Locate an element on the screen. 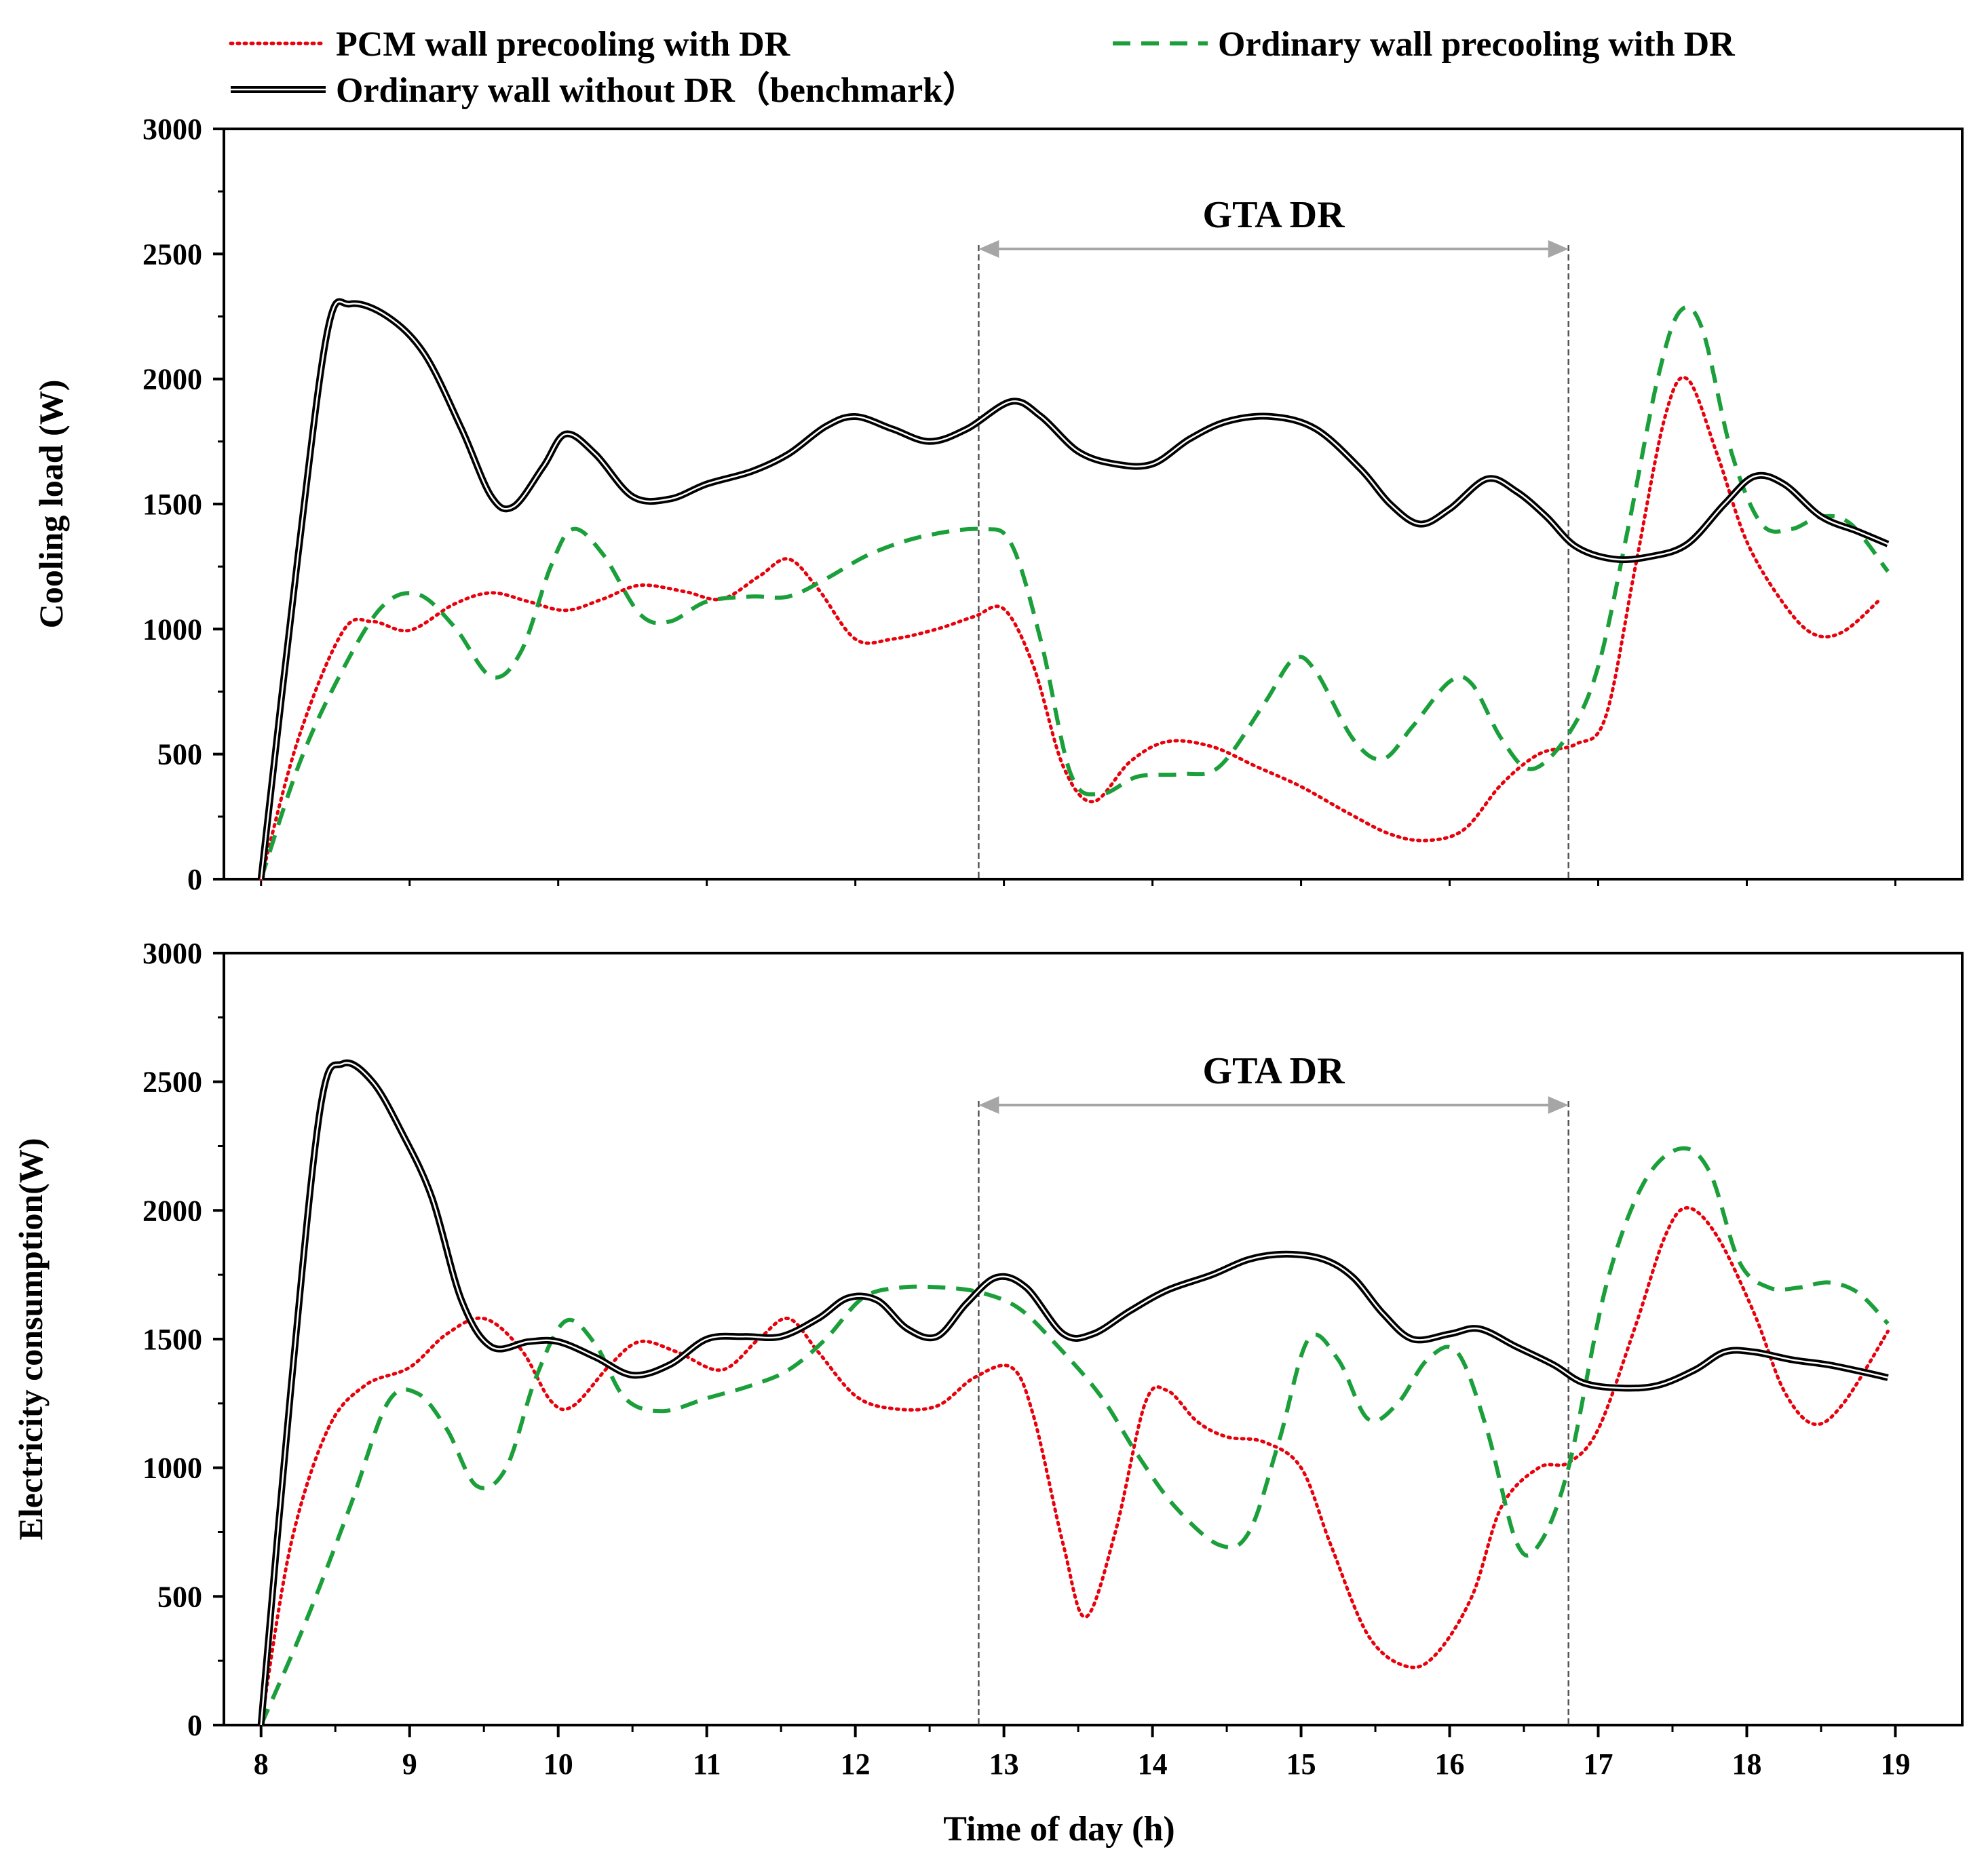  legend-label-ordinary-dr: Ordinary wall precooling with DR is located at coordinates (1477, 44).